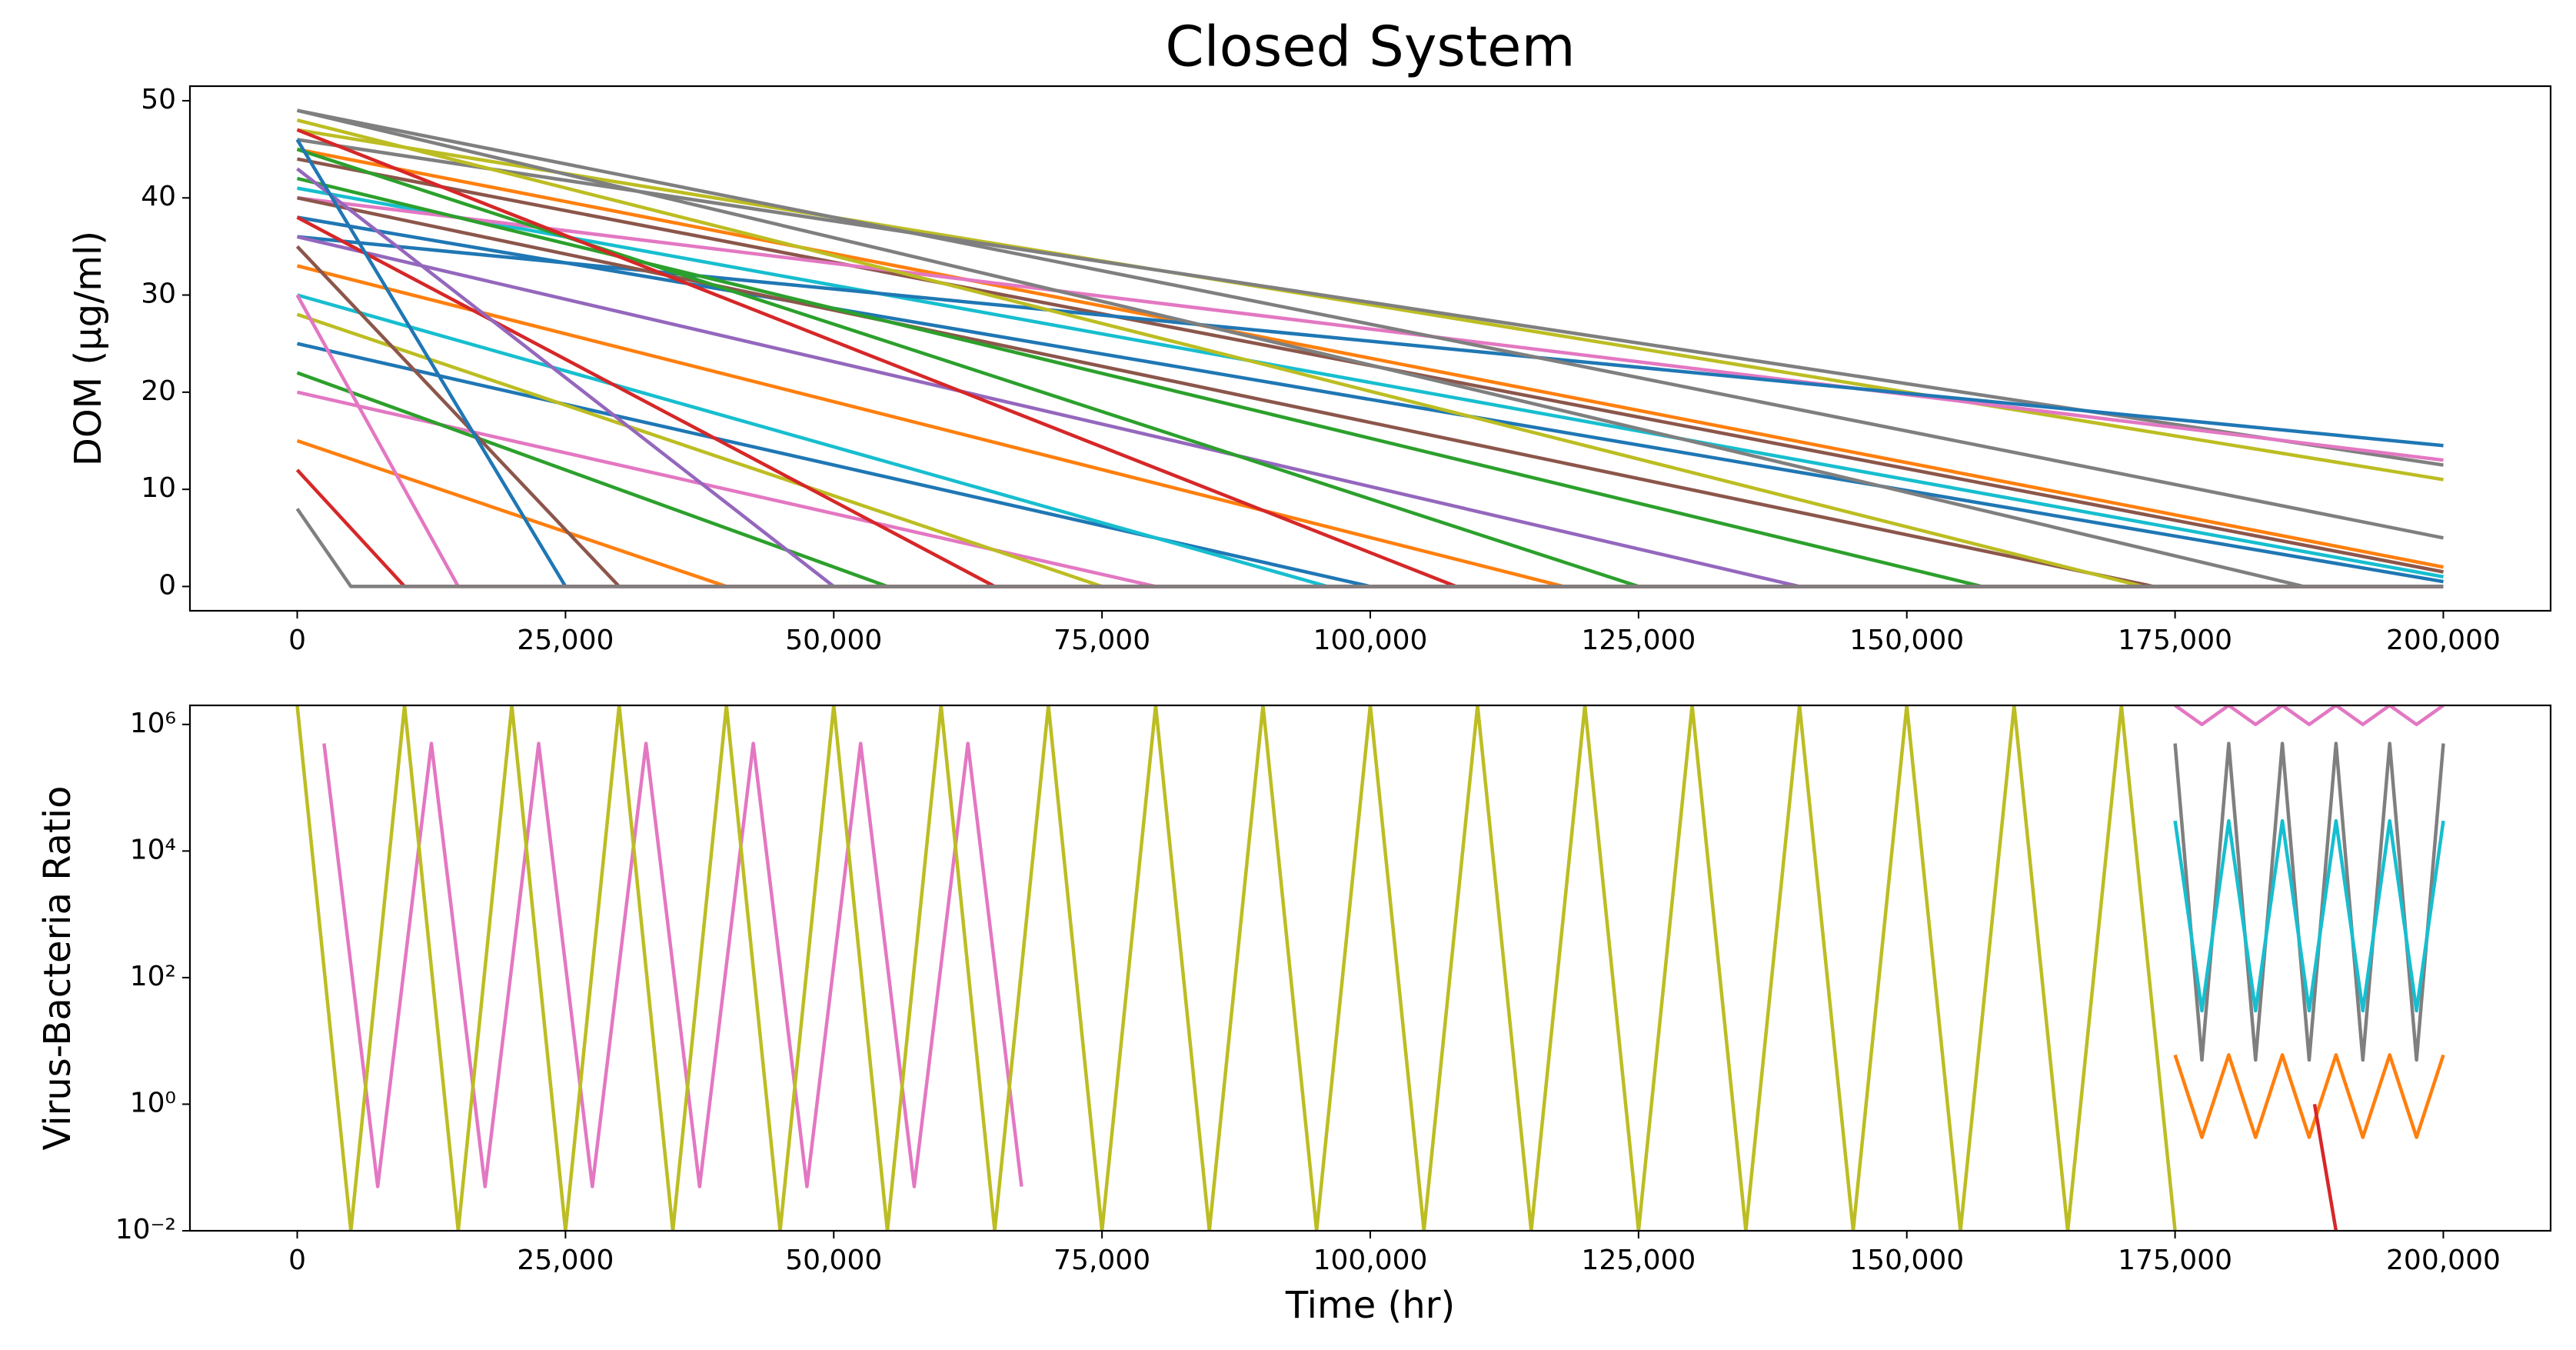 The width and height of the screenshot is (2576, 1350). I want to click on y-tick-label: 50, so click(159, 99).